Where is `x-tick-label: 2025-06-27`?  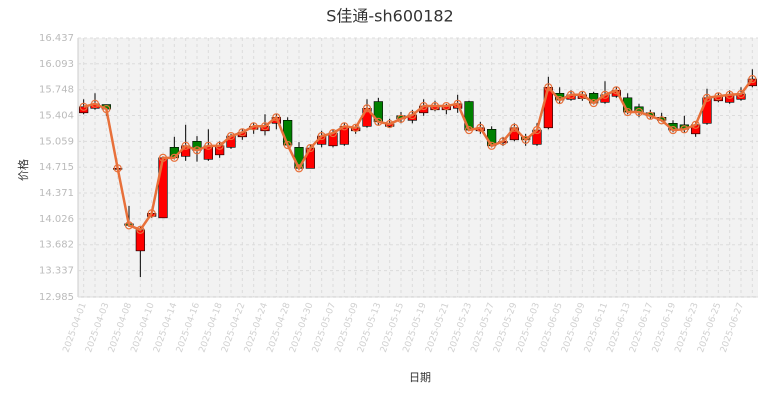 x-tick-label: 2025-06-27 is located at coordinates (732, 327).